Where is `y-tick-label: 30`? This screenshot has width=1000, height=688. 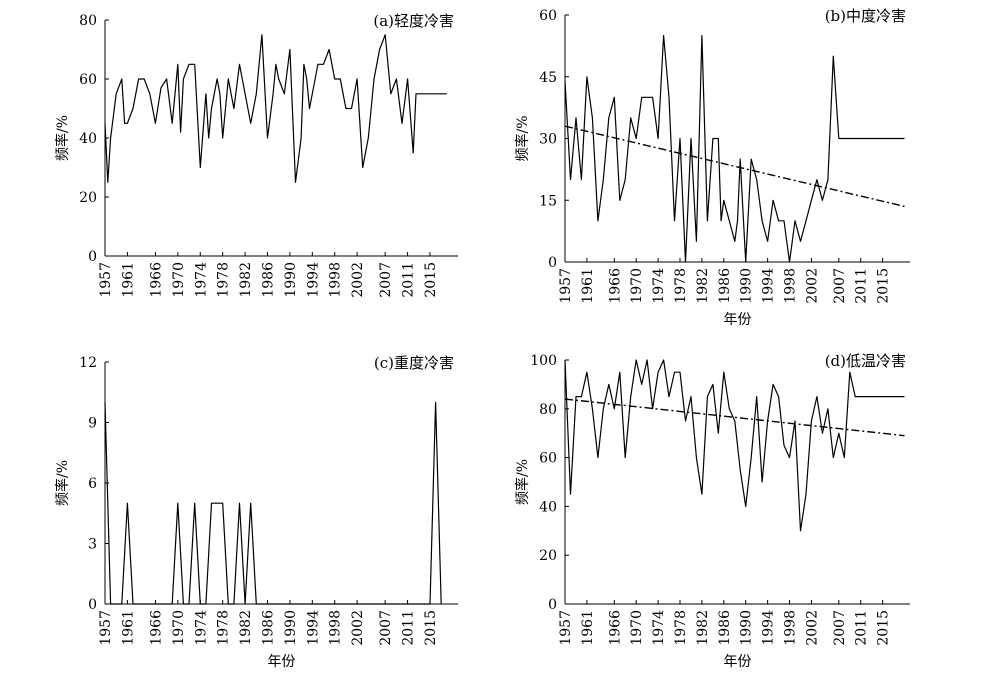
y-tick-label: 30 is located at coordinates (548, 140).